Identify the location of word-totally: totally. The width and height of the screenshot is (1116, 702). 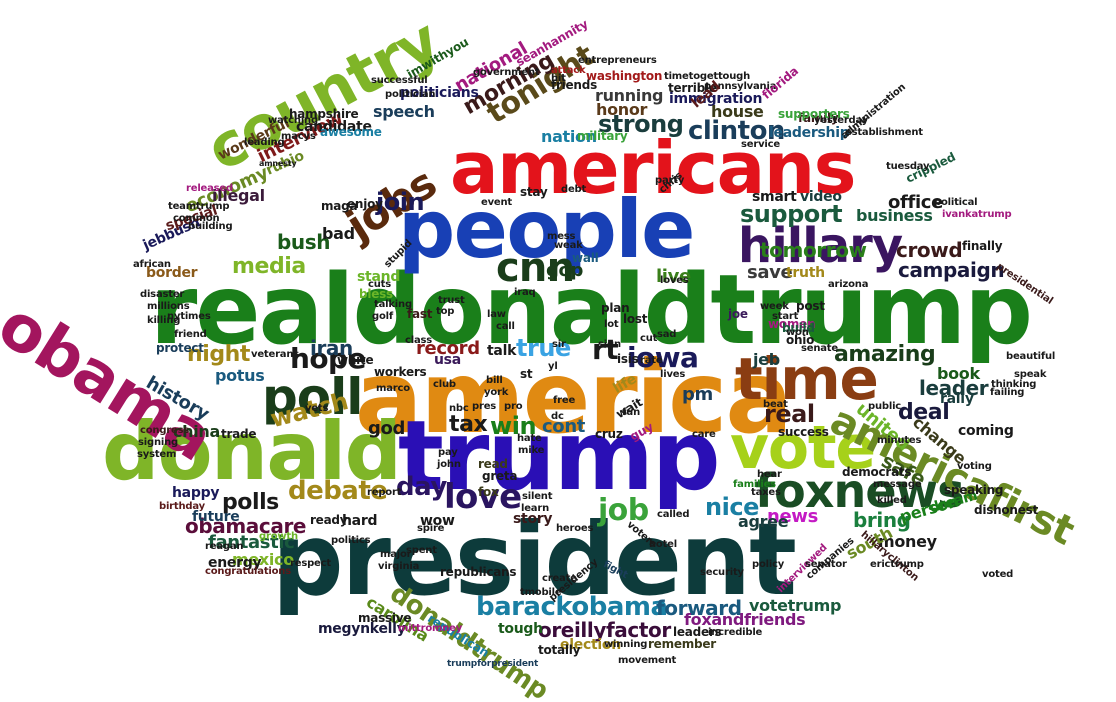
(559, 650).